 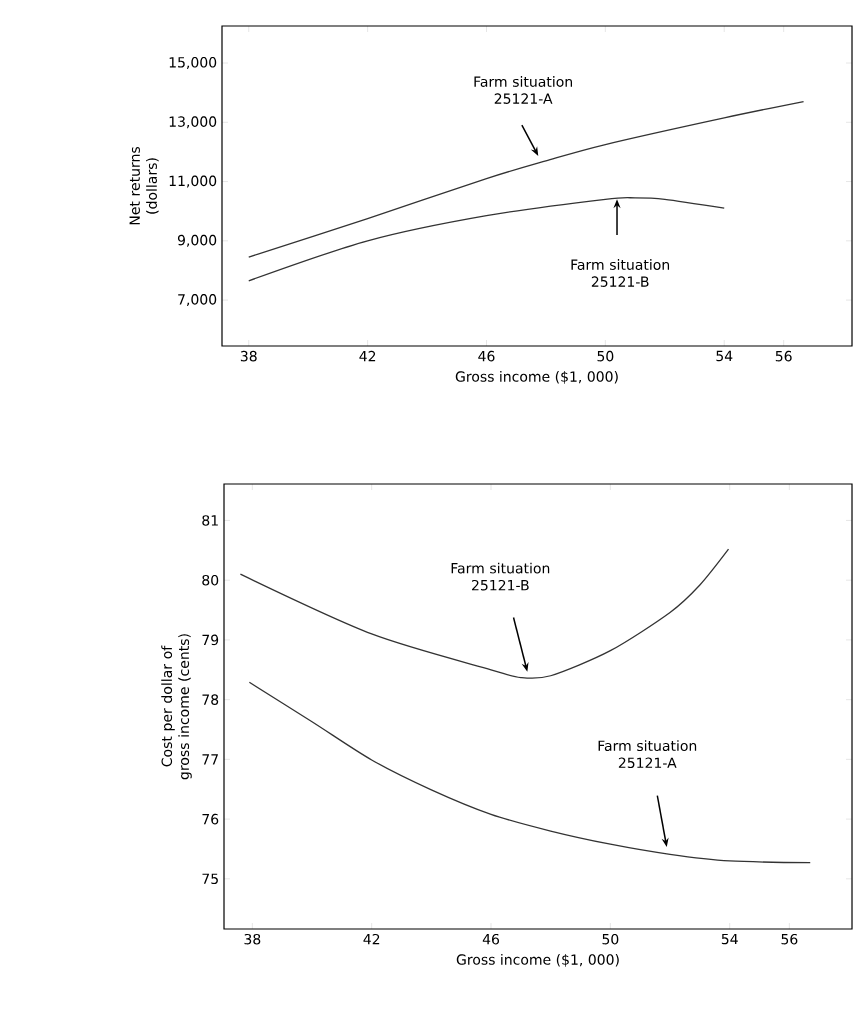 What do you see at coordinates (210, 699) in the screenshot?
I see `y-tick-label: 78` at bounding box center [210, 699].